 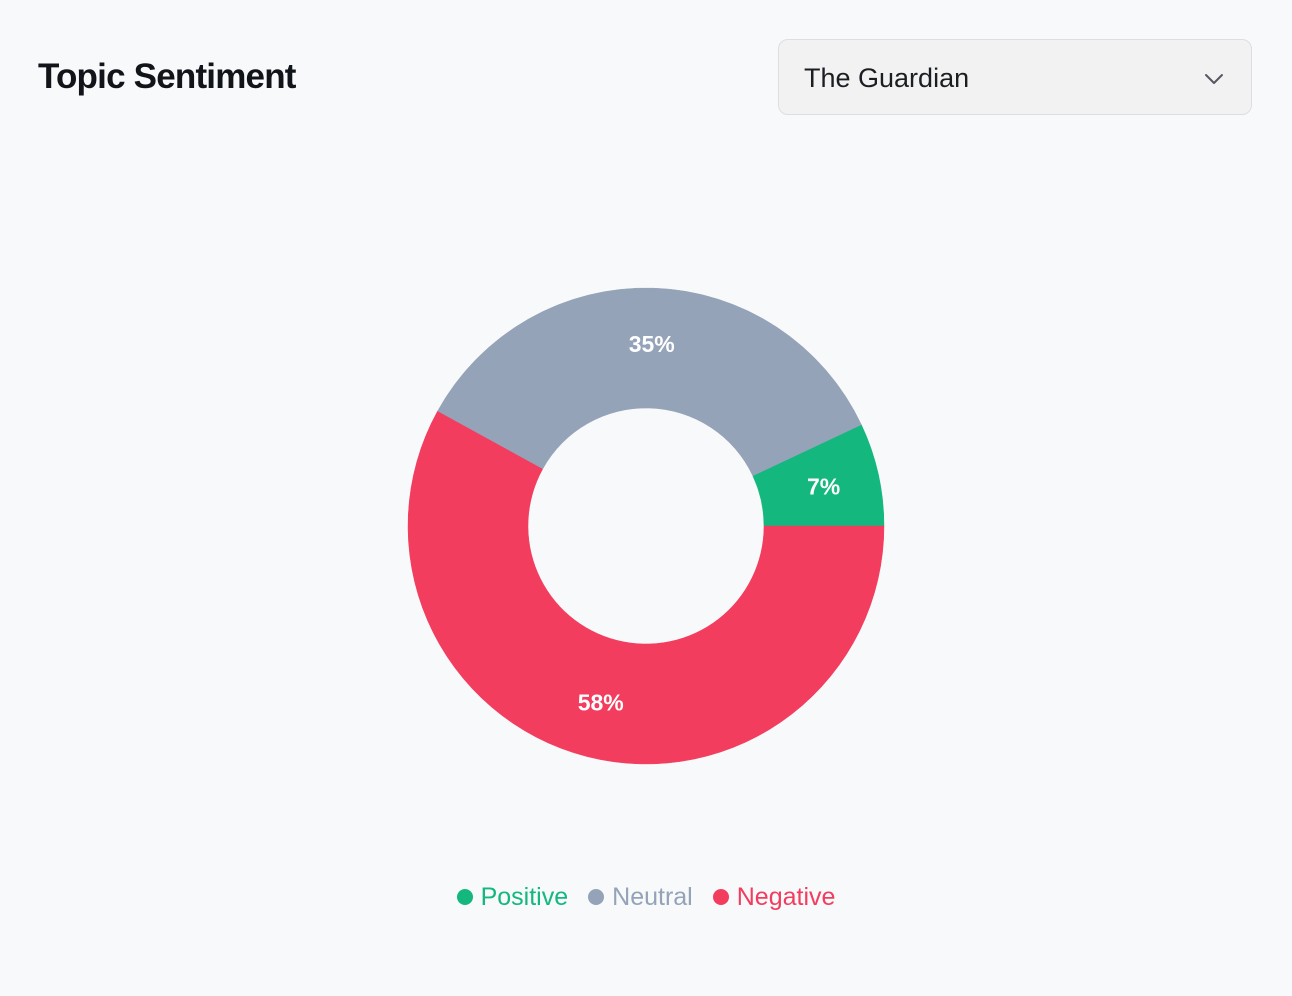 I want to click on slice-label-negative: 58%, so click(x=601, y=702).